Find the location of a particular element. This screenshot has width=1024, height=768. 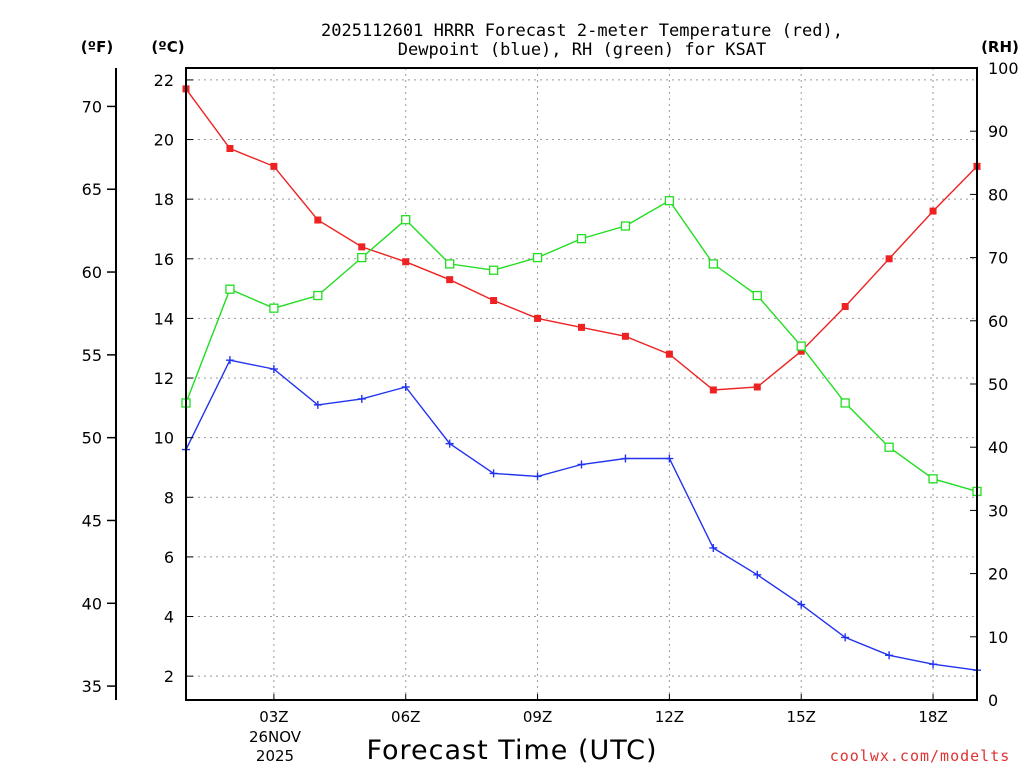

celsius-unit-label: (ºC) is located at coordinates (167, 47).